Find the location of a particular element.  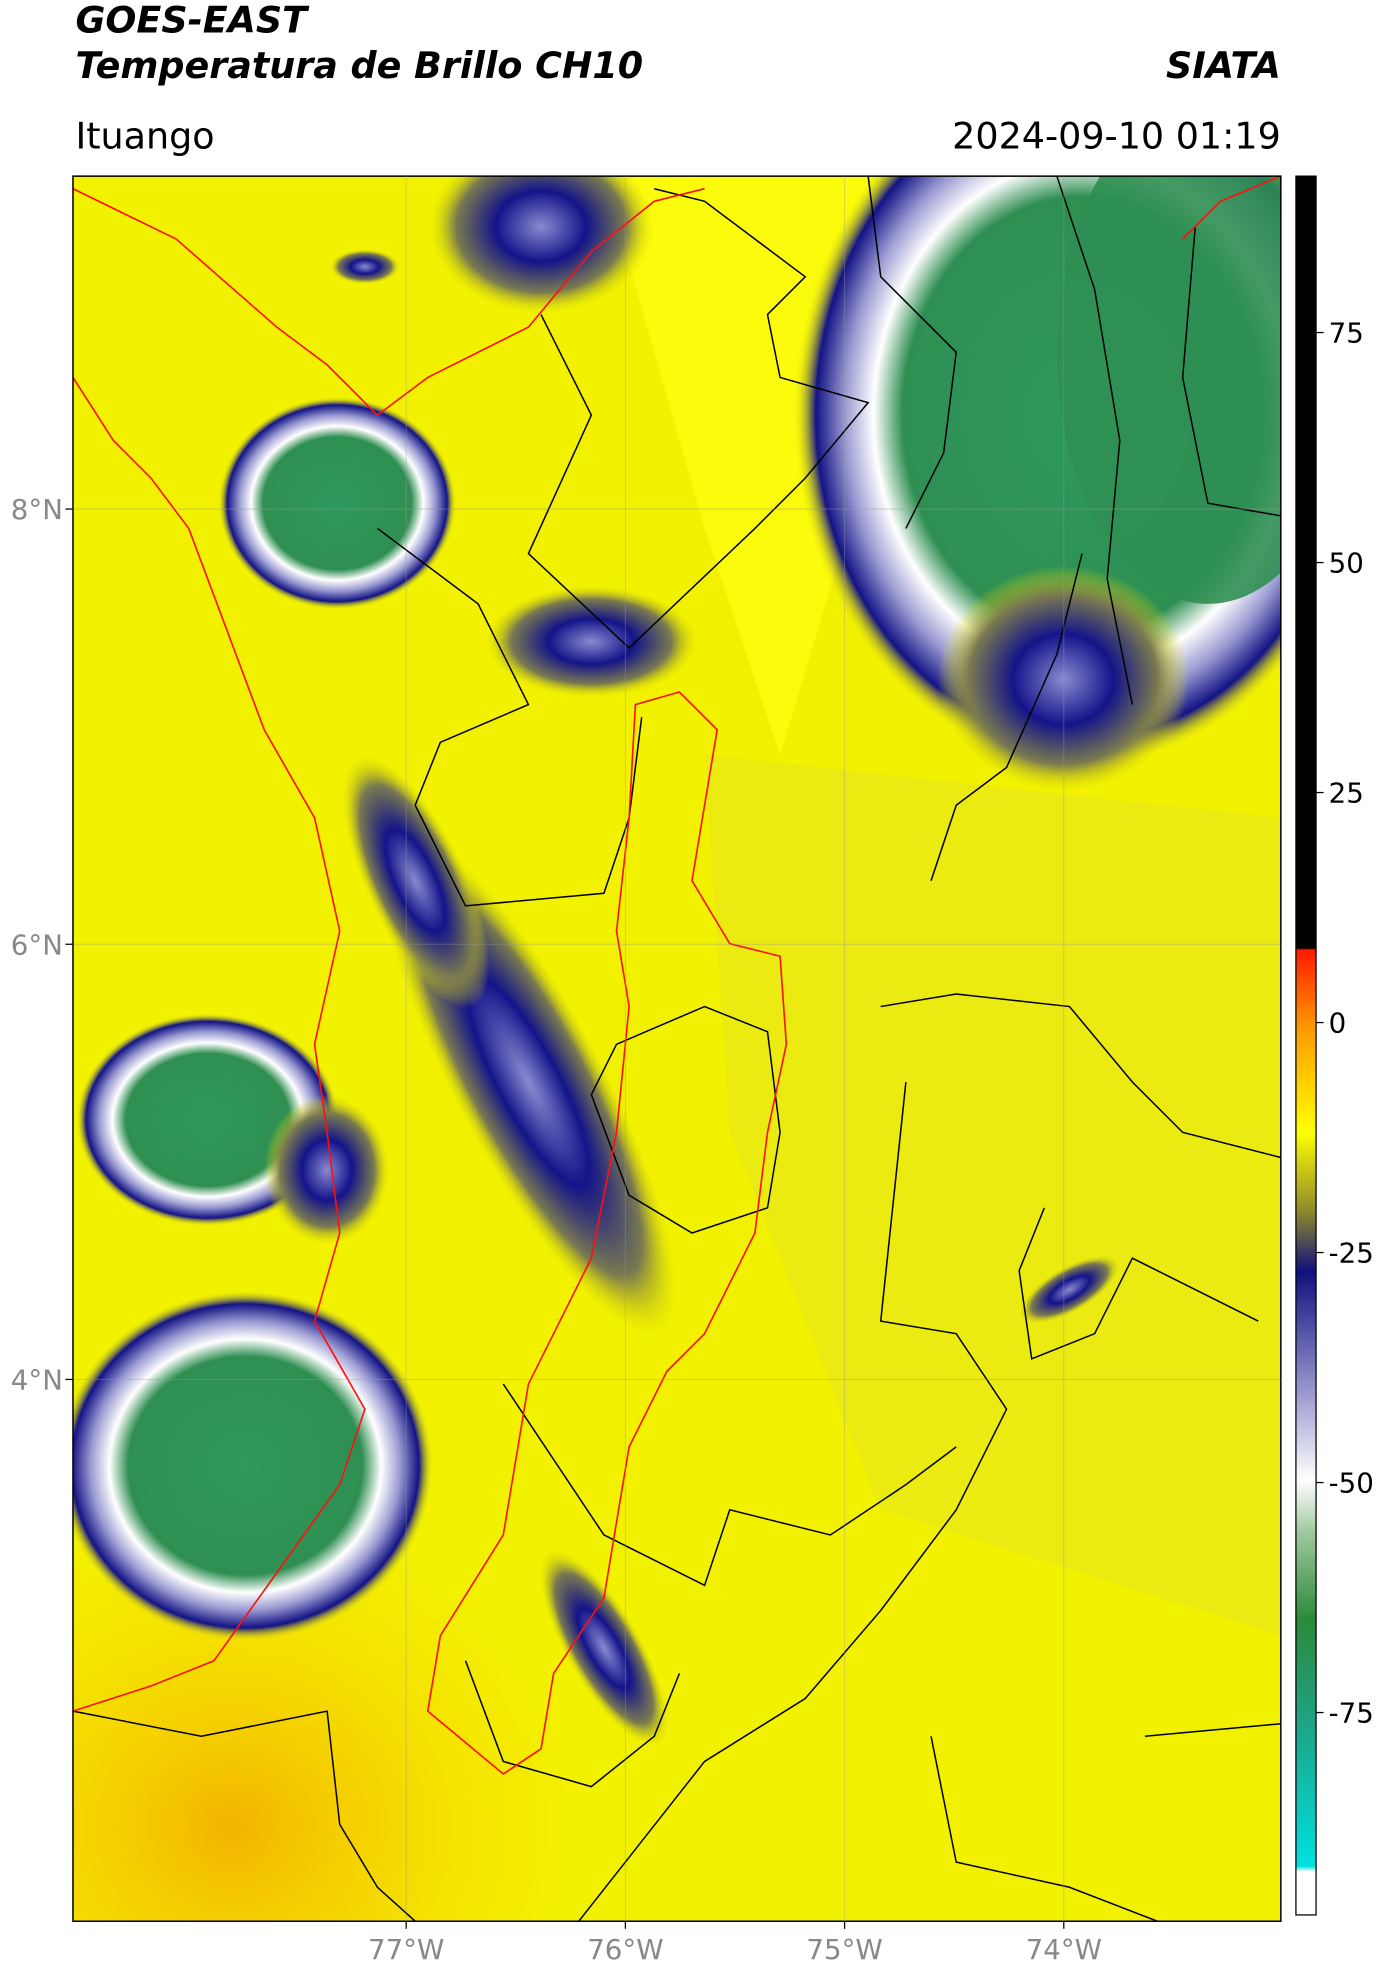

colorbar-ticks: 75 50 25 0 -25 -50 -75 is located at coordinates (1345, 1023).